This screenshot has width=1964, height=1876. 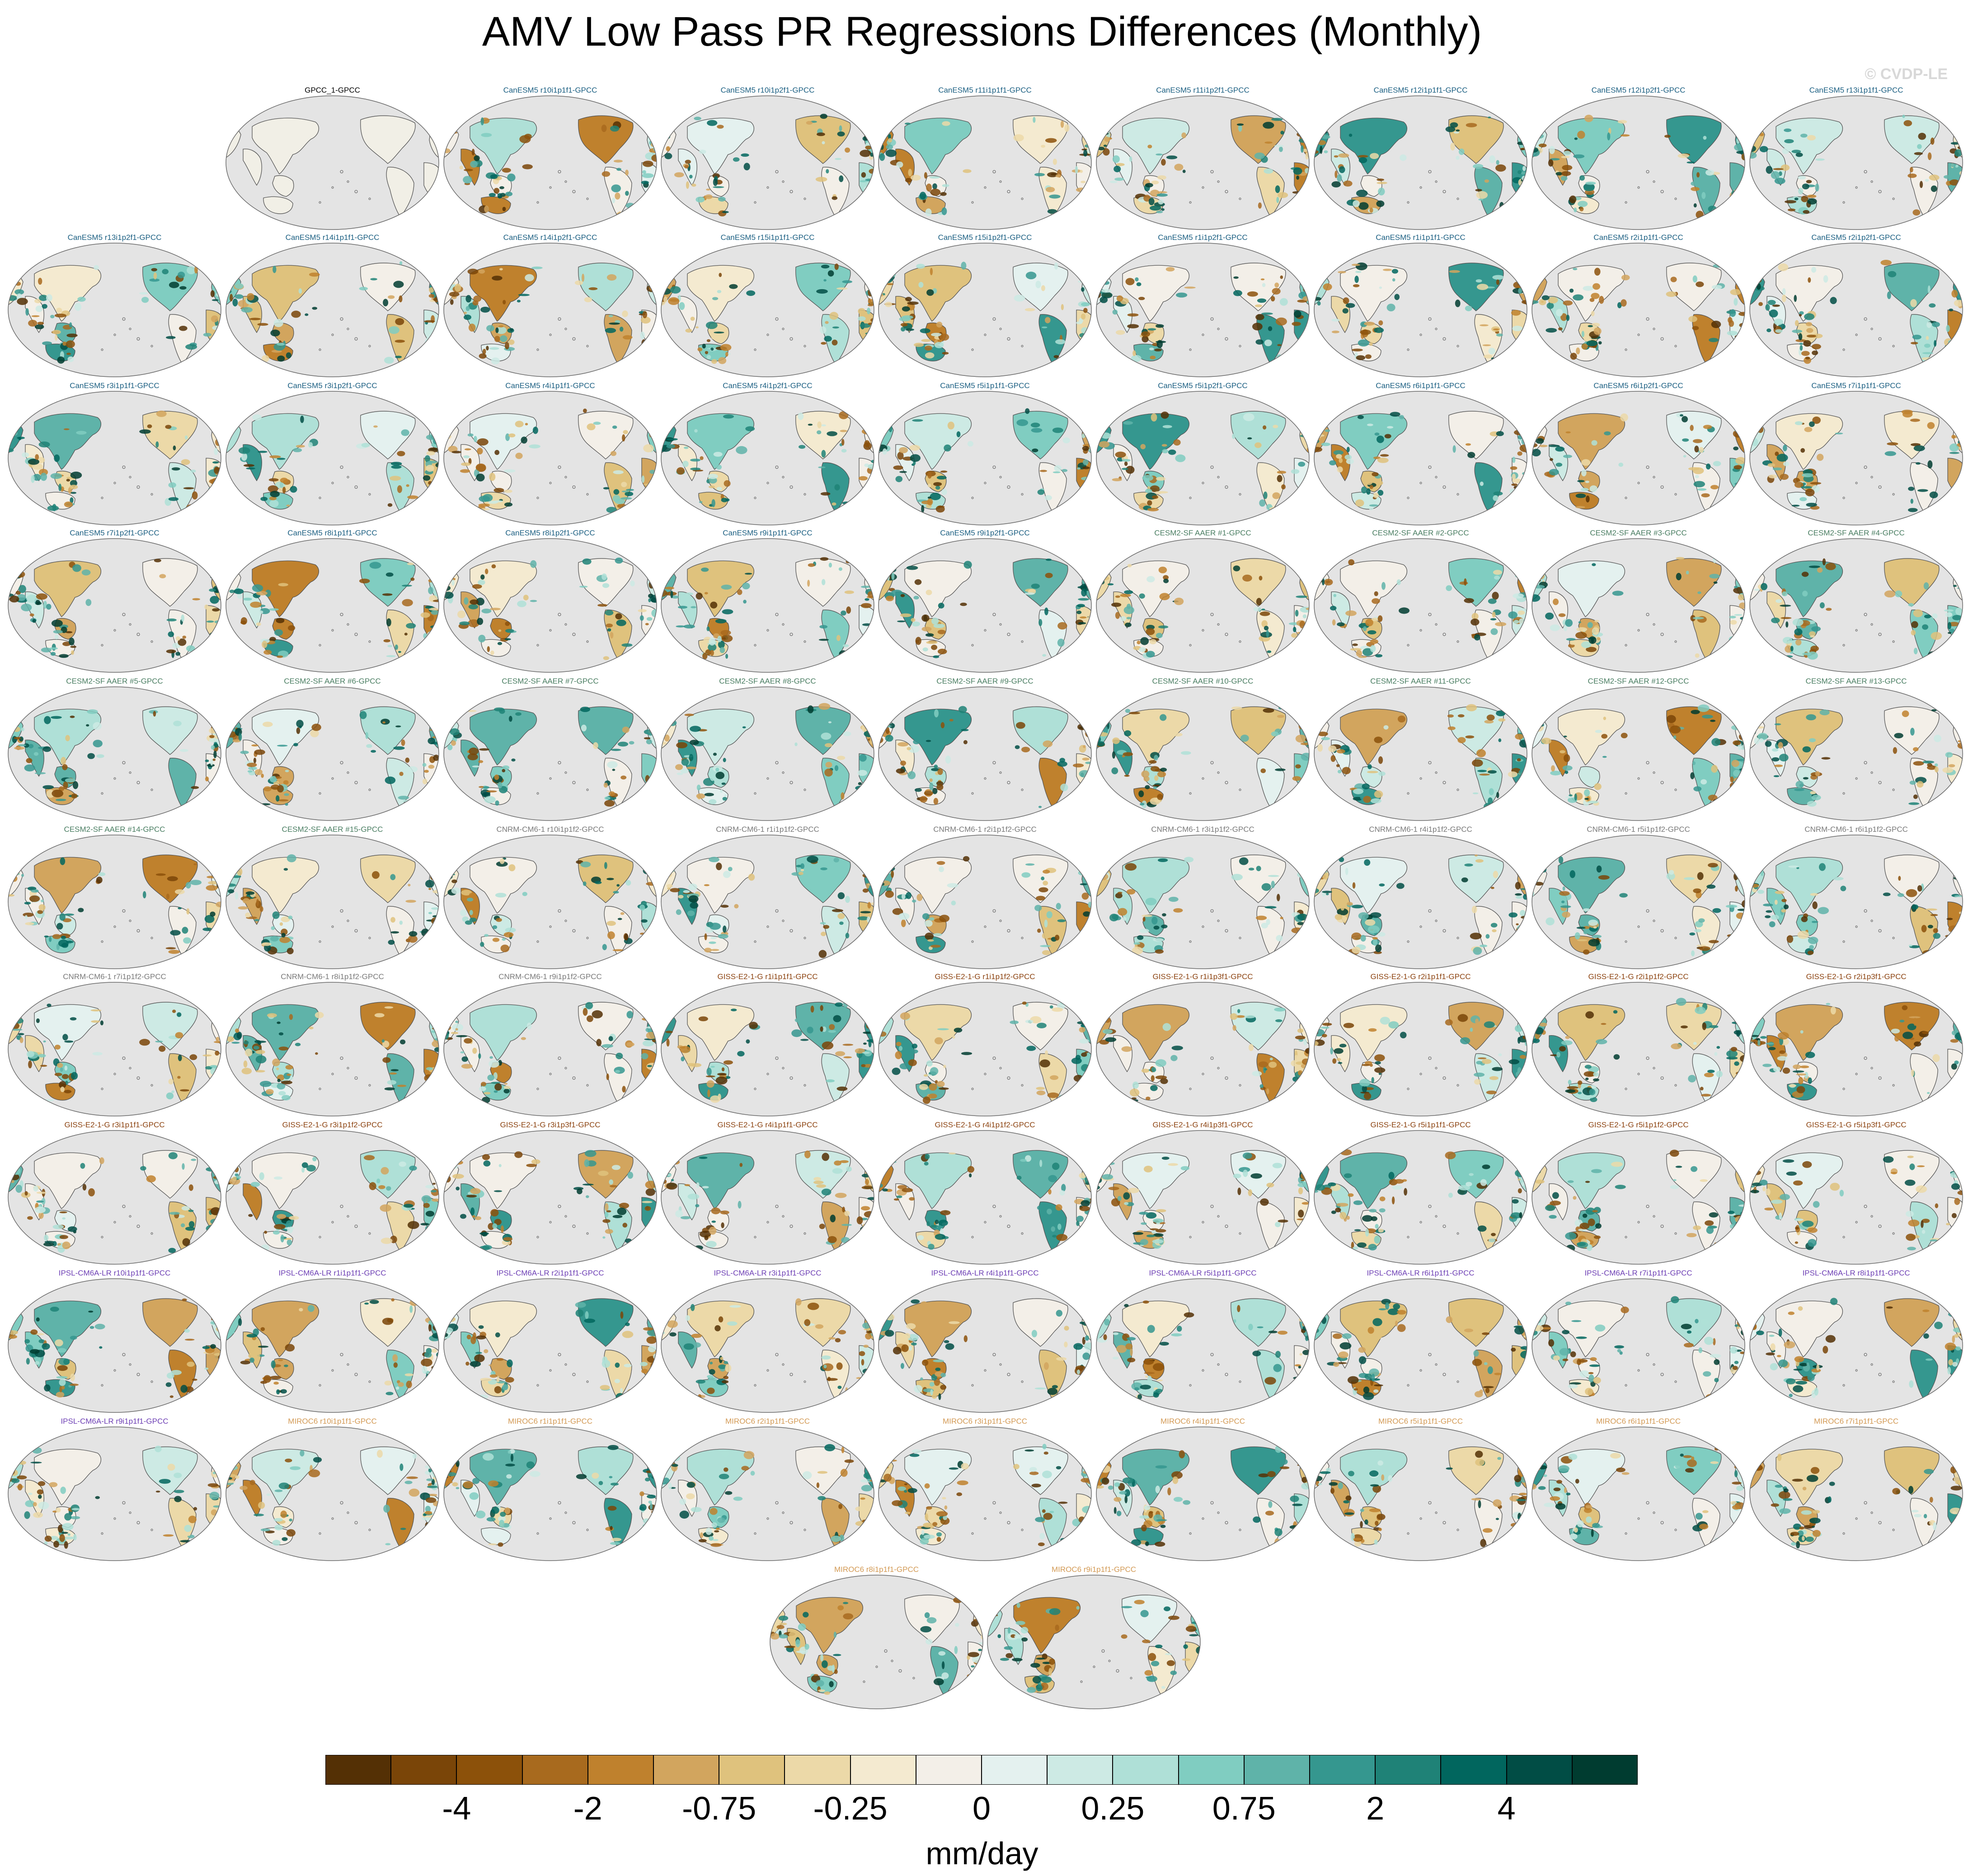 What do you see at coordinates (68, 442) in the screenshot?
I see `landmass` at bounding box center [68, 442].